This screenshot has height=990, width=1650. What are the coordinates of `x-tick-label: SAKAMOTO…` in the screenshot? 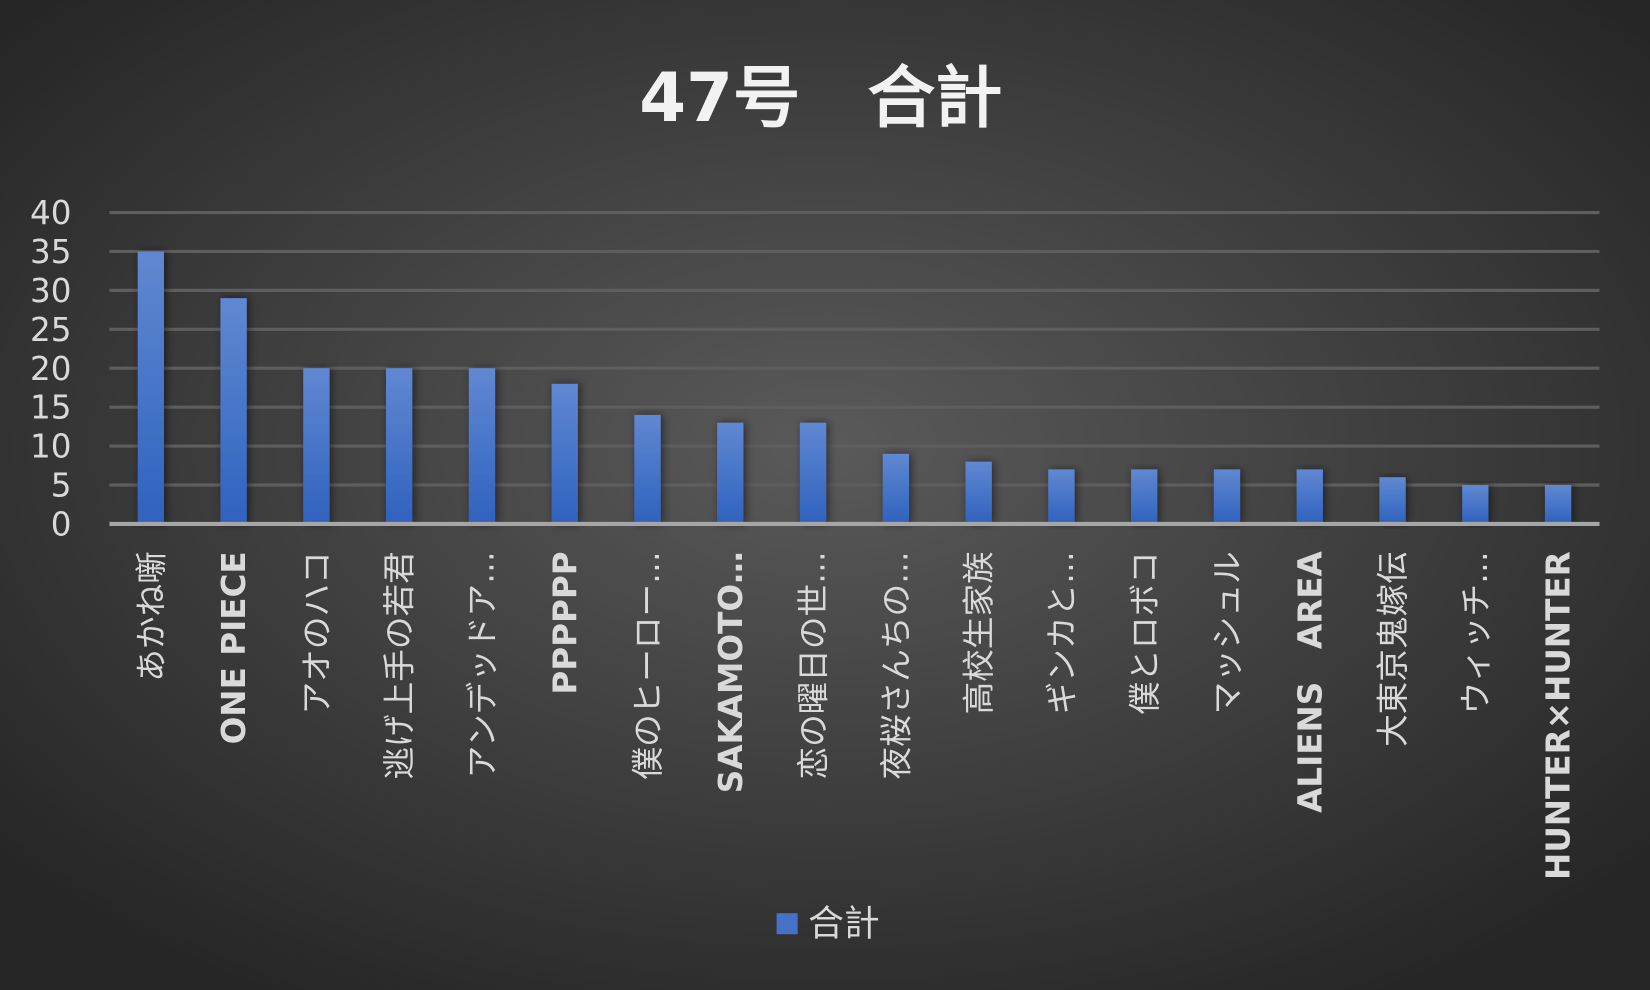 It's located at (731, 672).